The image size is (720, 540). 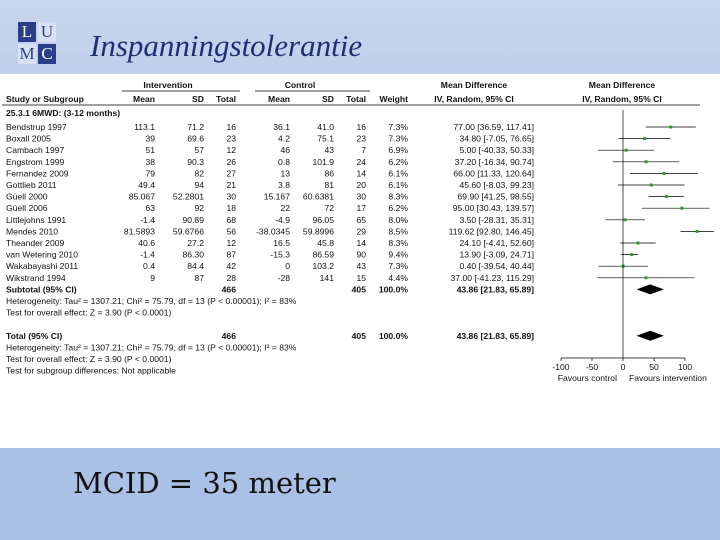 What do you see at coordinates (323, 266) in the screenshot?
I see `control-sd: 103.2` at bounding box center [323, 266].